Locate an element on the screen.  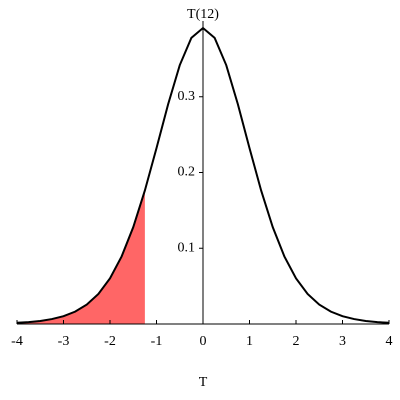
x-tick-label: 2 is located at coordinates (296, 341).